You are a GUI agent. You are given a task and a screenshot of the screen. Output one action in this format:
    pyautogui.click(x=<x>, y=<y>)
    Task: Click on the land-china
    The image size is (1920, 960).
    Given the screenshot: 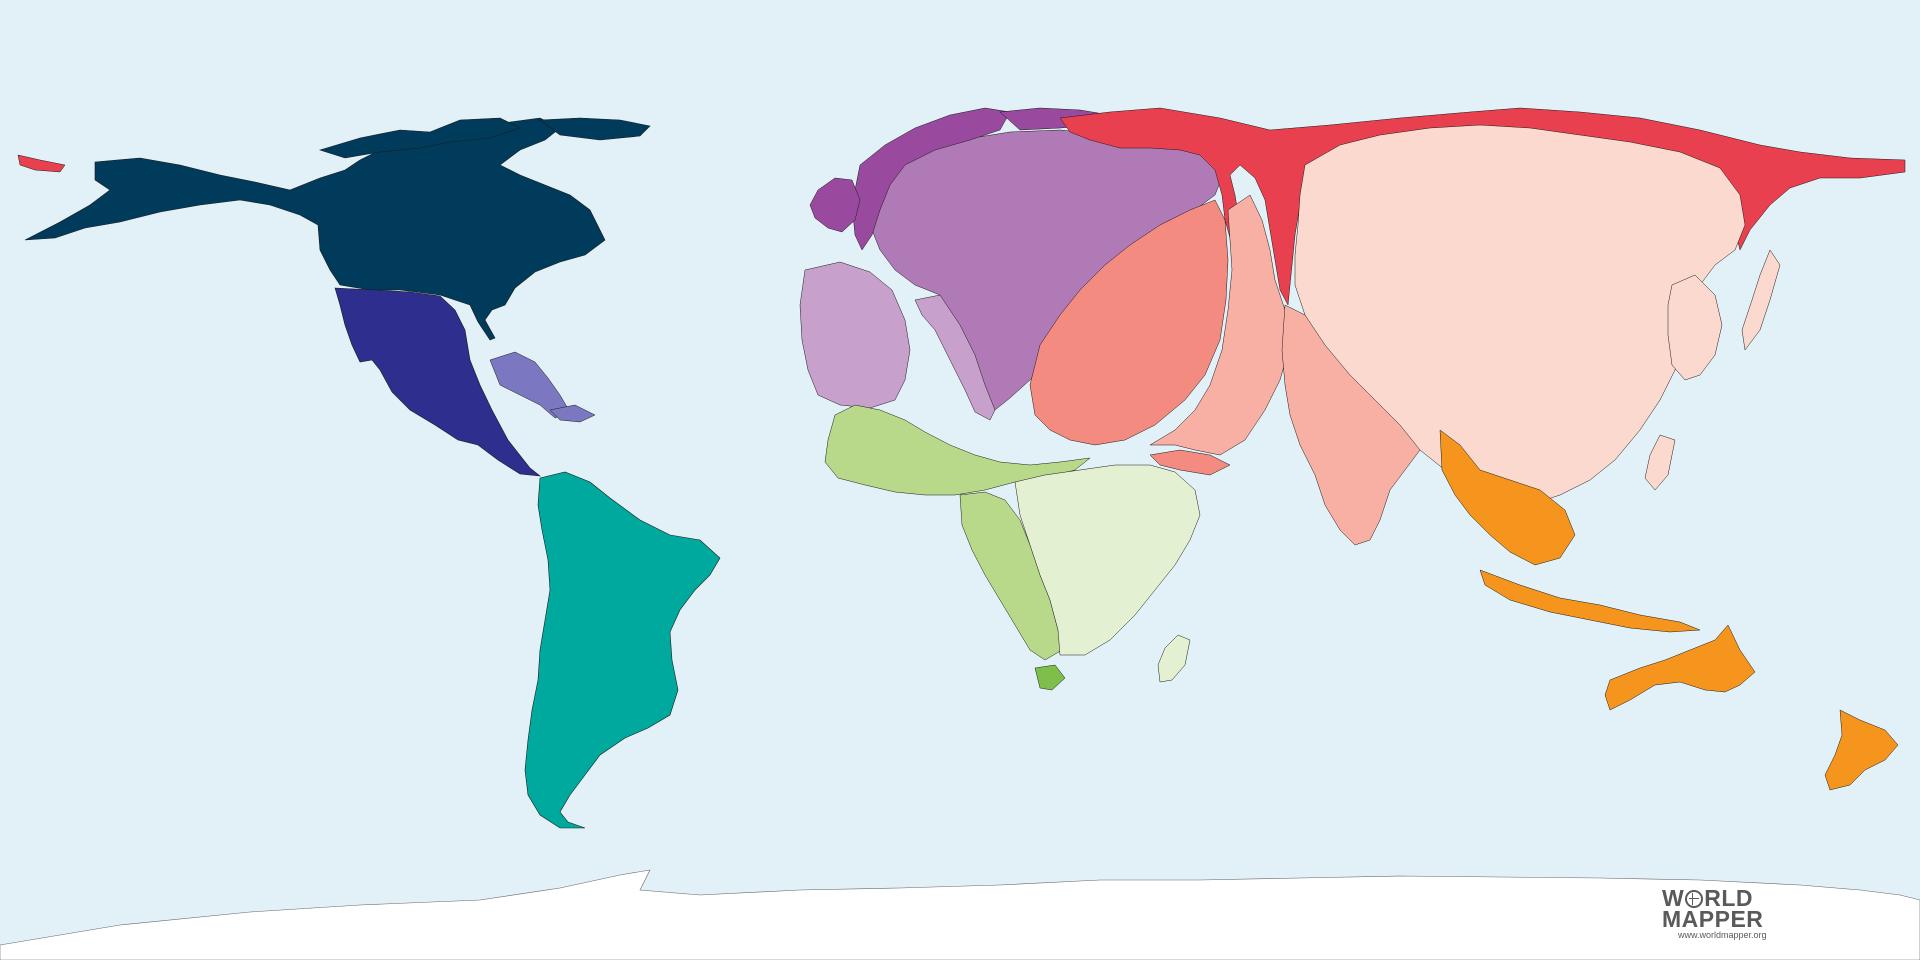 What is the action you would take?
    pyautogui.click(x=1520, y=315)
    